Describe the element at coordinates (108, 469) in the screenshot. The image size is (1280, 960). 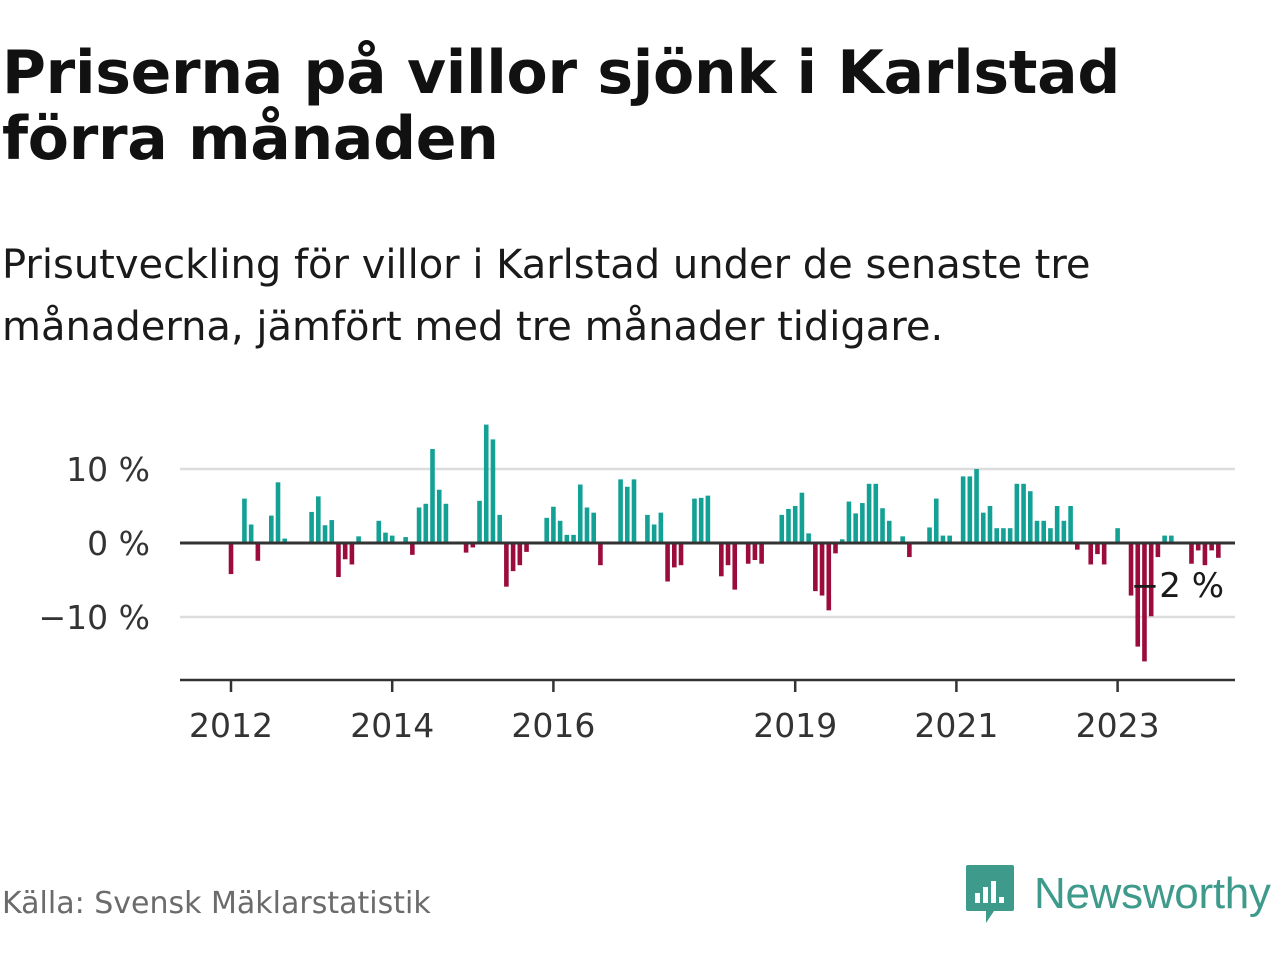
I see `y-tick-label: 10 %` at that location.